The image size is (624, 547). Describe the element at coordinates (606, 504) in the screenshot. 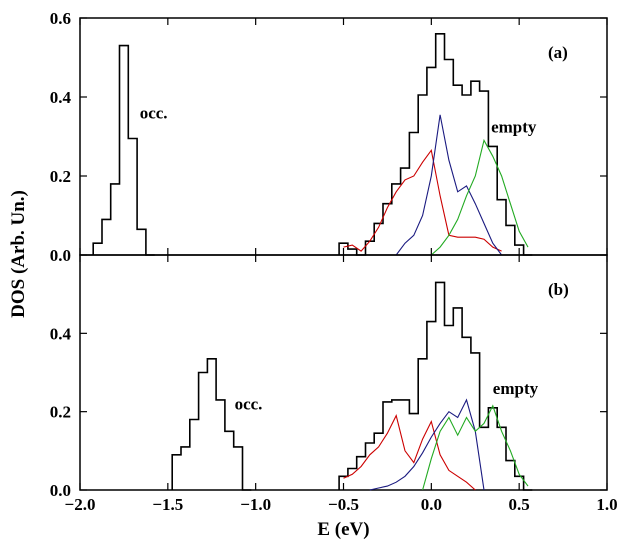

I see `x-tick-label: 1.0` at that location.